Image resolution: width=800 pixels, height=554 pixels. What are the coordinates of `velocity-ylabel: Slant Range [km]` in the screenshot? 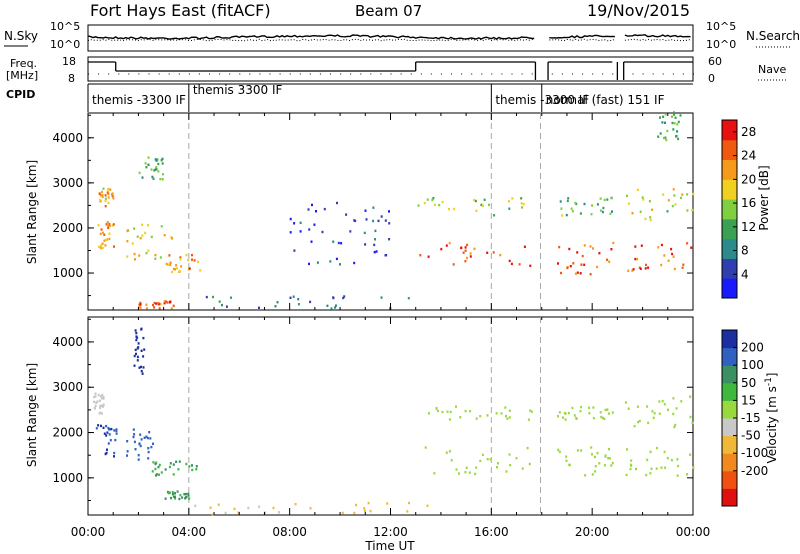 It's located at (32, 415).